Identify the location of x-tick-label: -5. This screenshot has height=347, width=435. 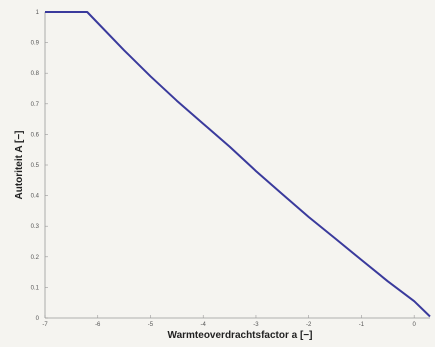
(151, 325).